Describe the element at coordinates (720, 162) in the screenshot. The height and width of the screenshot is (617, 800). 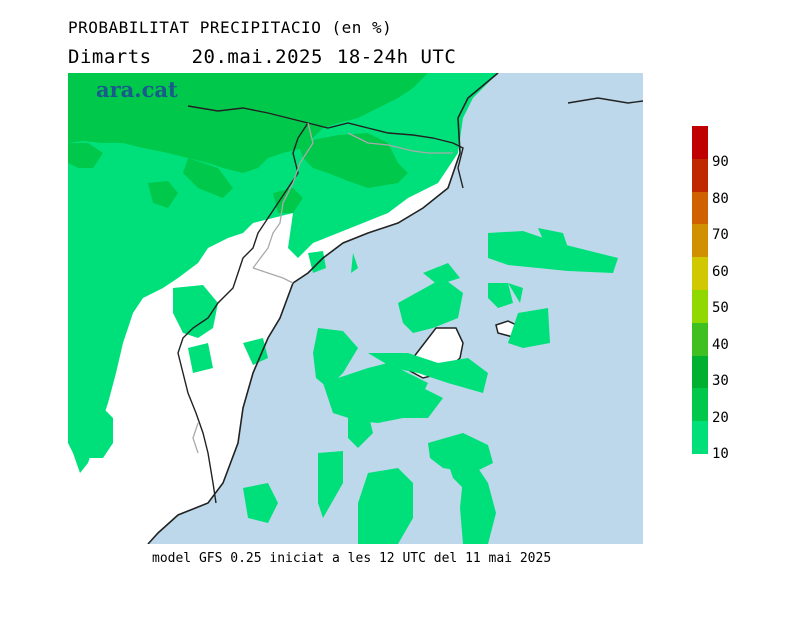
I see `legend-label: 90` at that location.